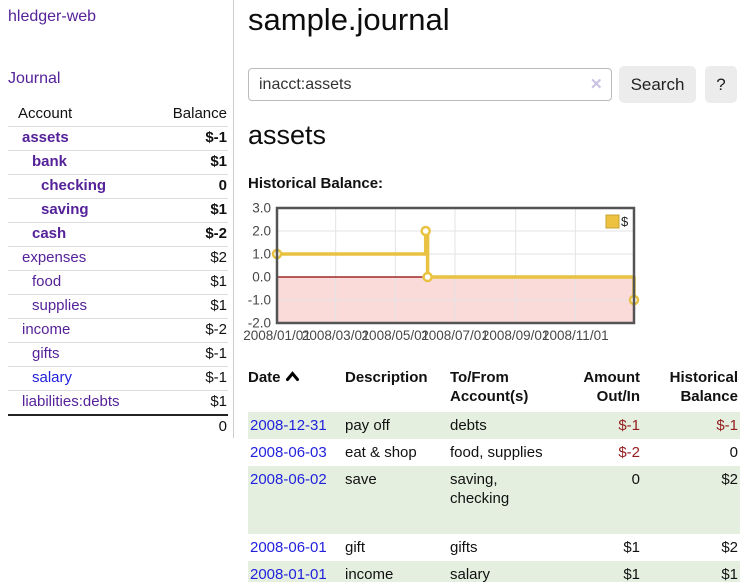 The height and width of the screenshot is (582, 742). I want to click on sidebar-divider, so click(233, 219).